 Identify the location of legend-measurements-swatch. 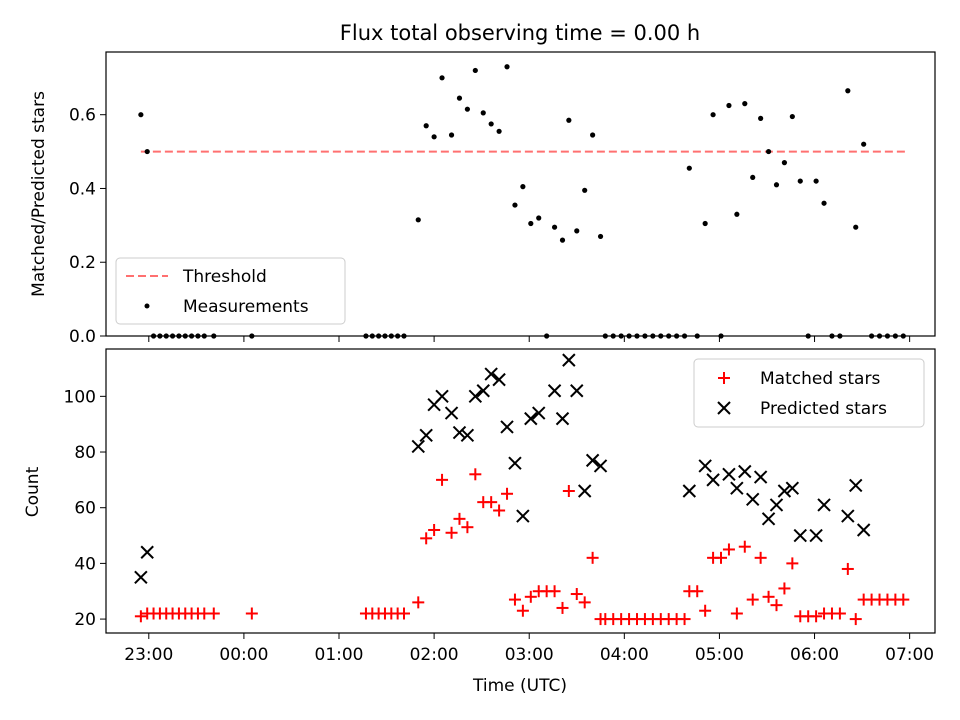
(147, 306).